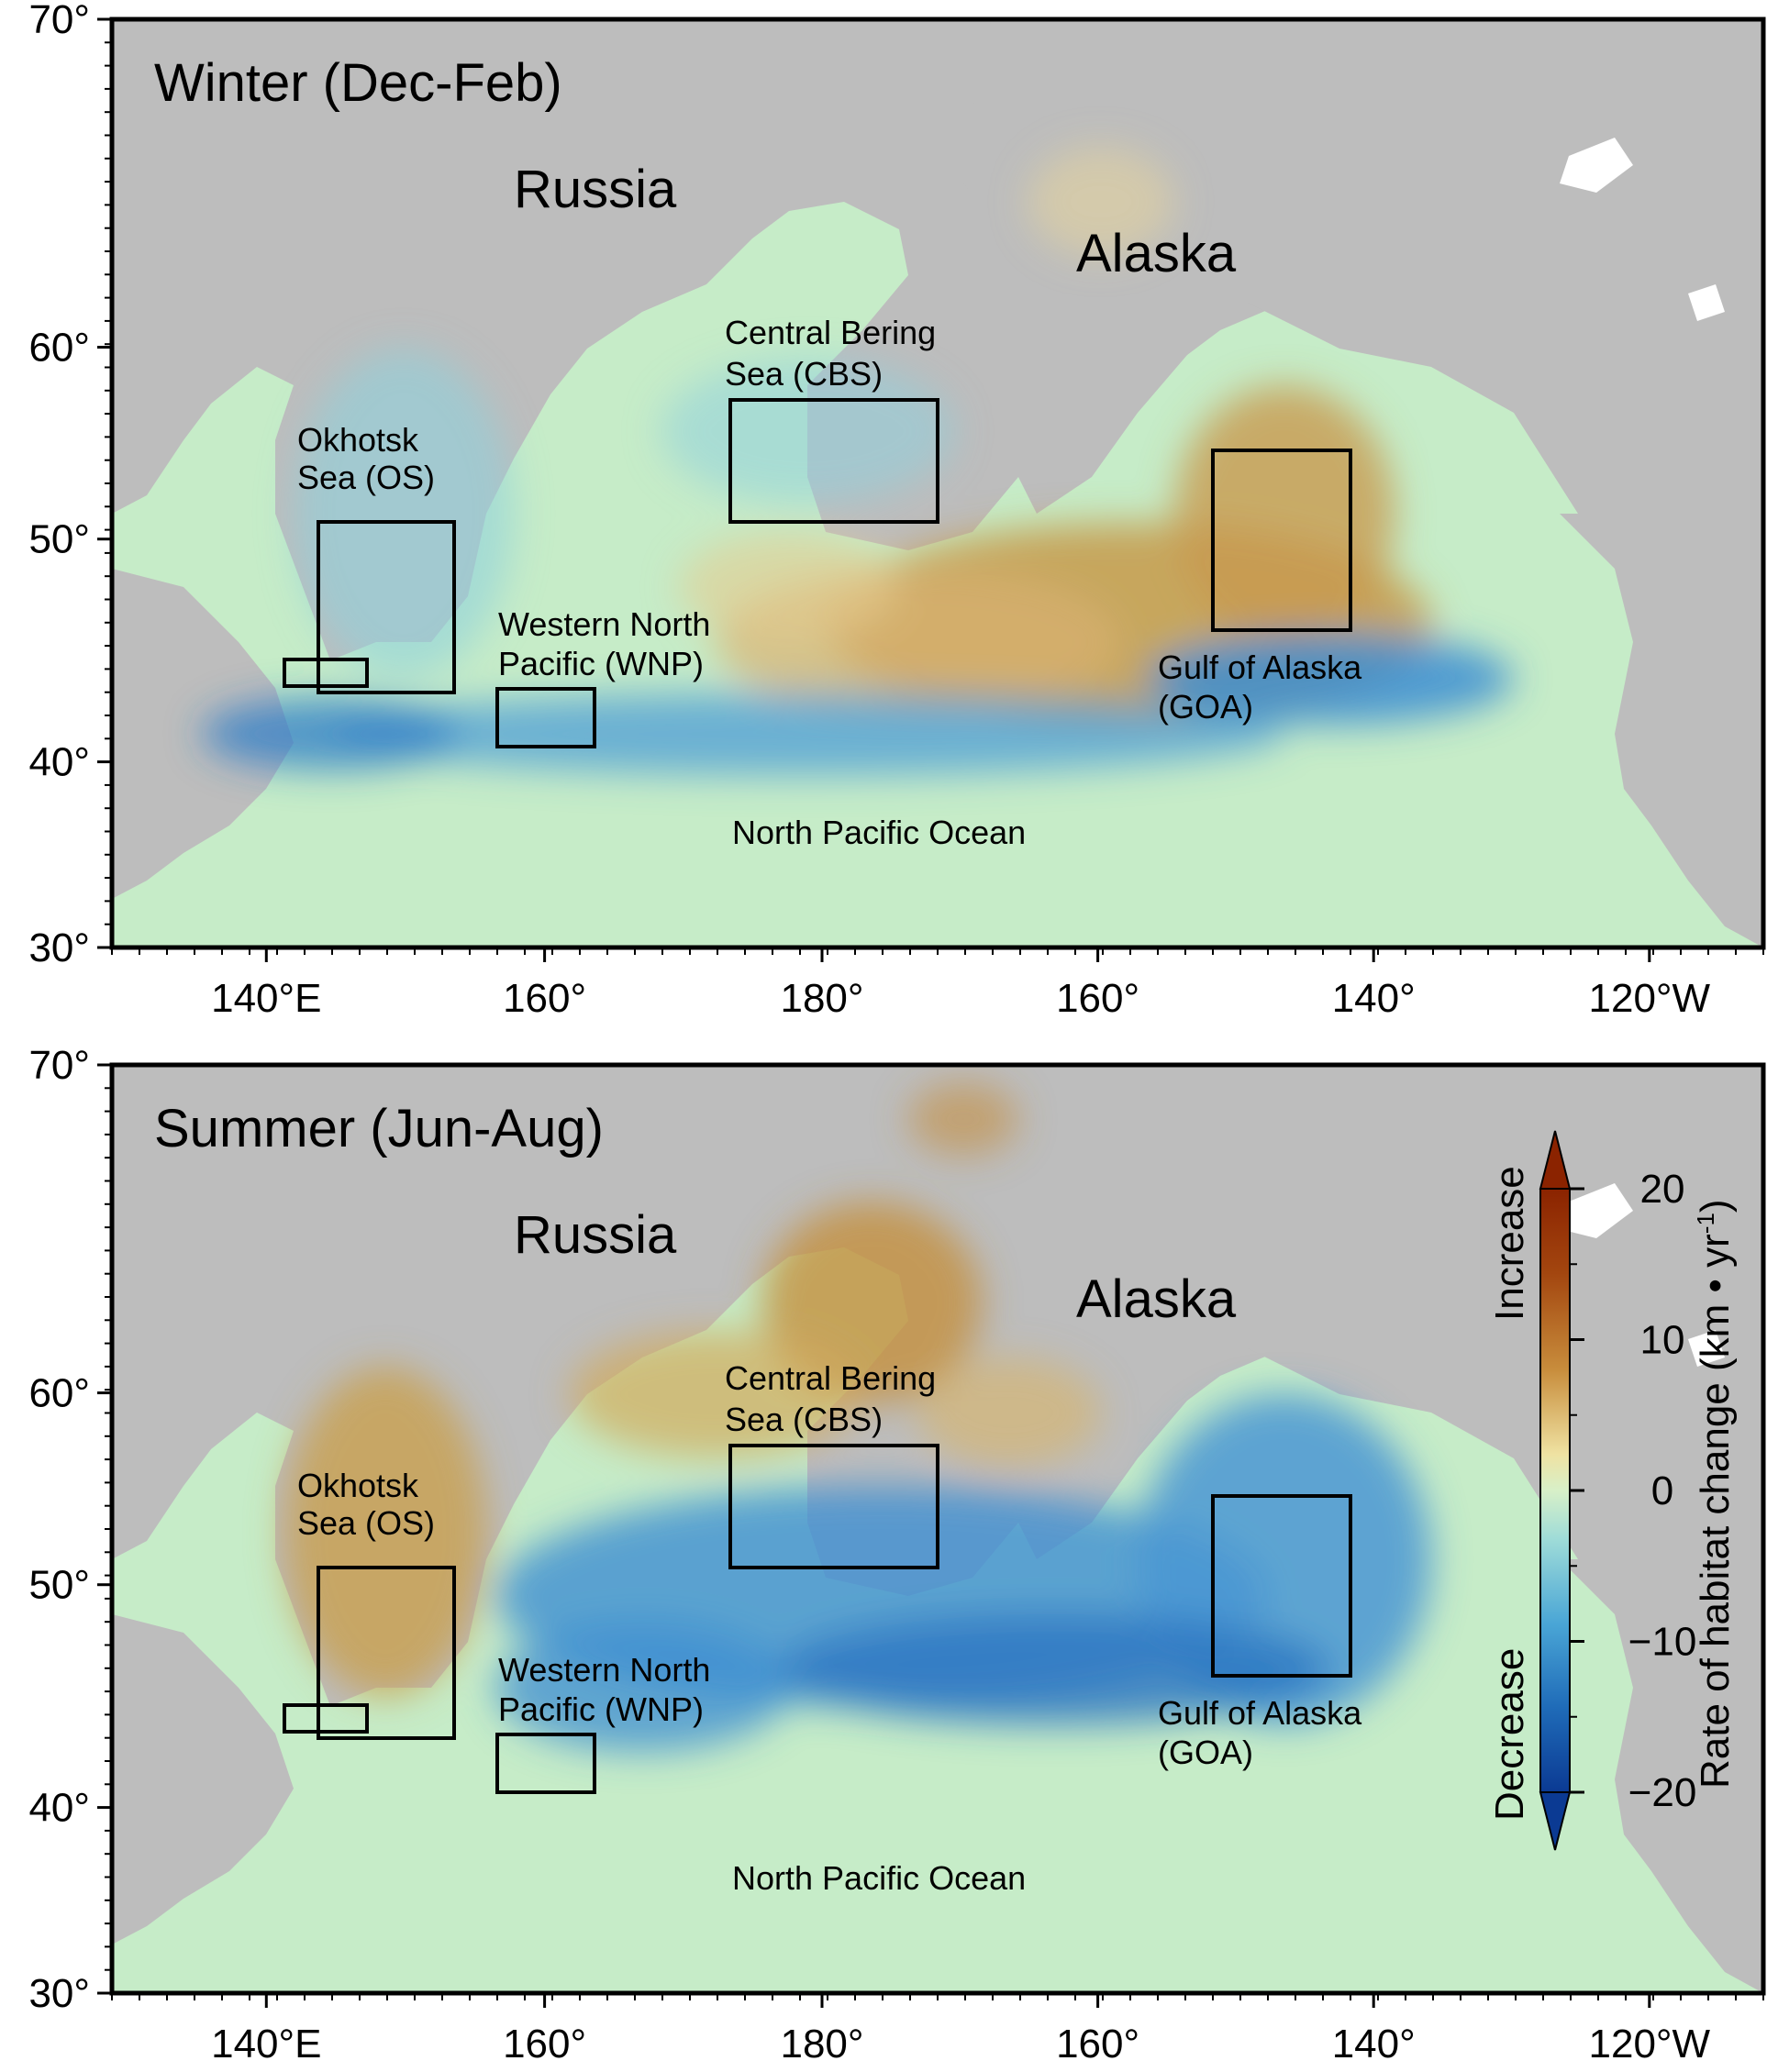 This screenshot has width=1767, height=2072. I want to click on panel-title-winter: Winter (Dec-Feb), so click(358, 83).